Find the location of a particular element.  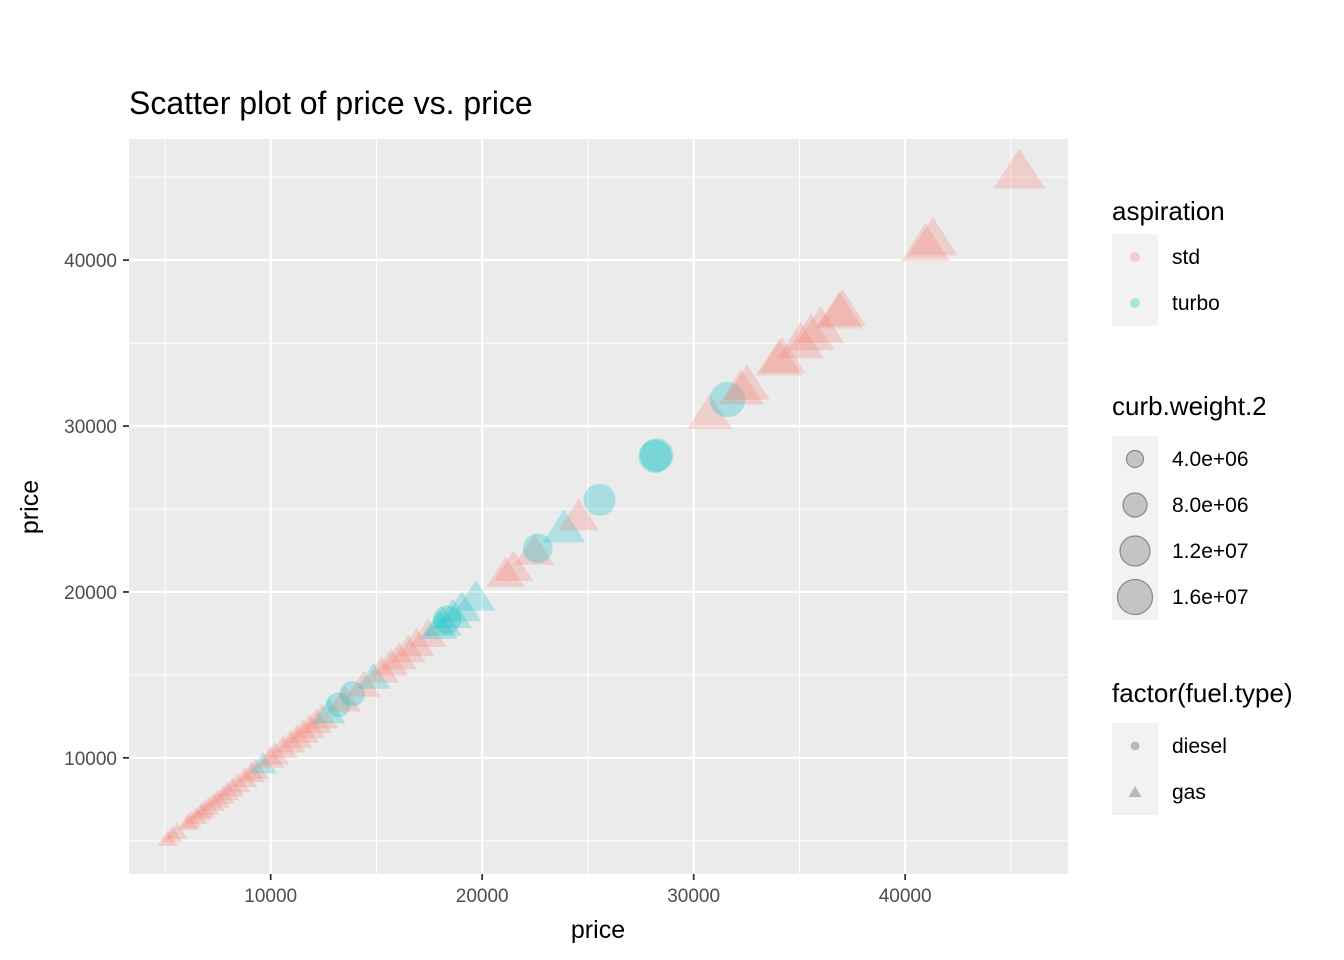

legend-shape: factor(fuel.type) diesel gas is located at coordinates (1202, 746).